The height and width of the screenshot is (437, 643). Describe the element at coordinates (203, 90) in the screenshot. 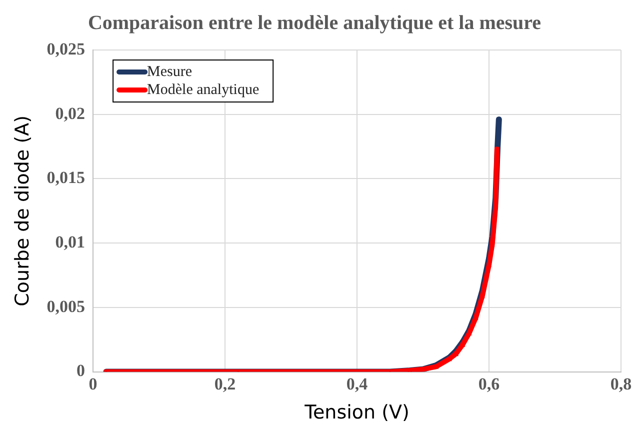

I see `legend-label: Modèle analytique` at that location.